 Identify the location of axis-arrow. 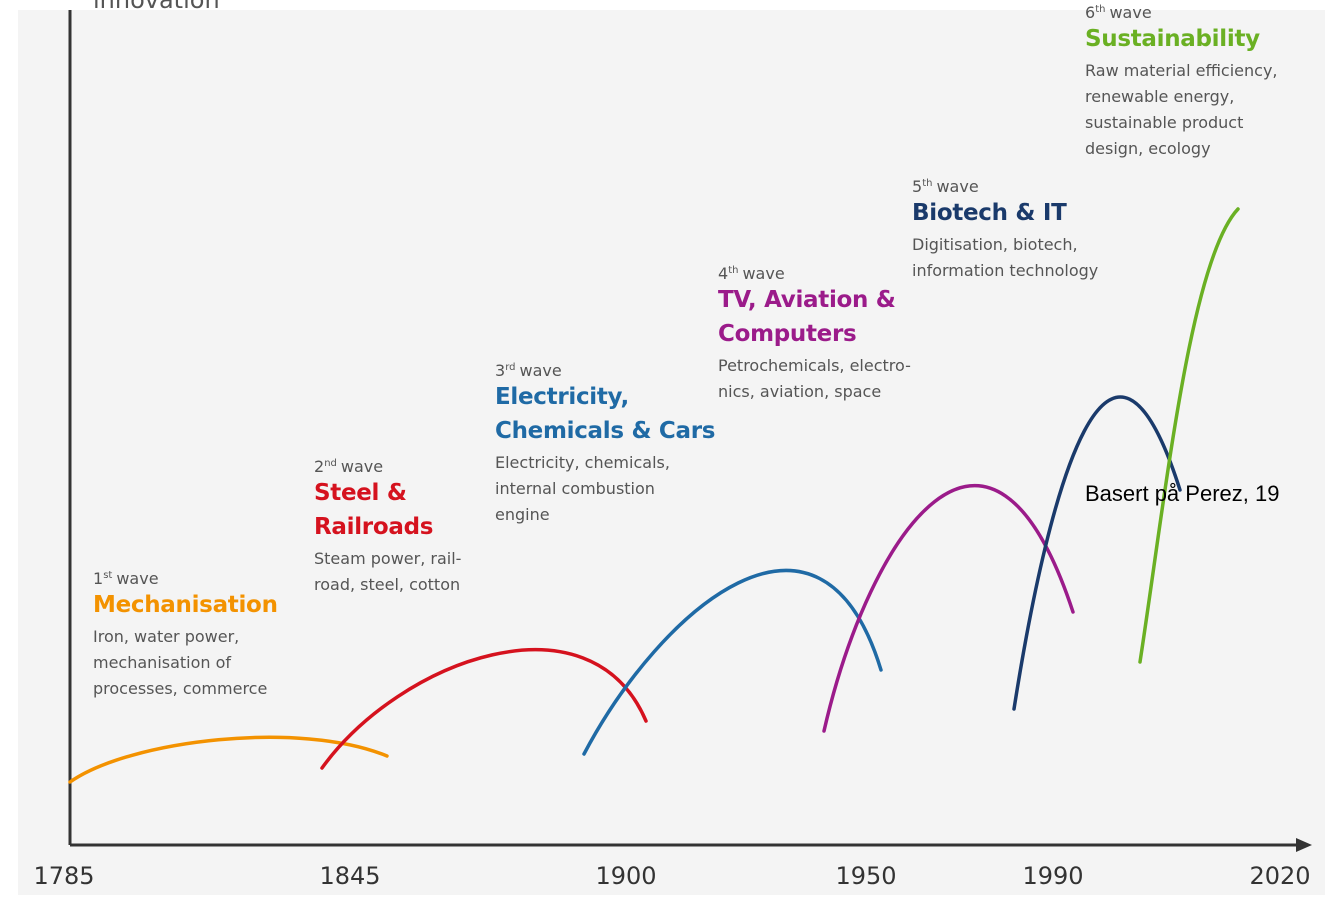
(1304, 845).